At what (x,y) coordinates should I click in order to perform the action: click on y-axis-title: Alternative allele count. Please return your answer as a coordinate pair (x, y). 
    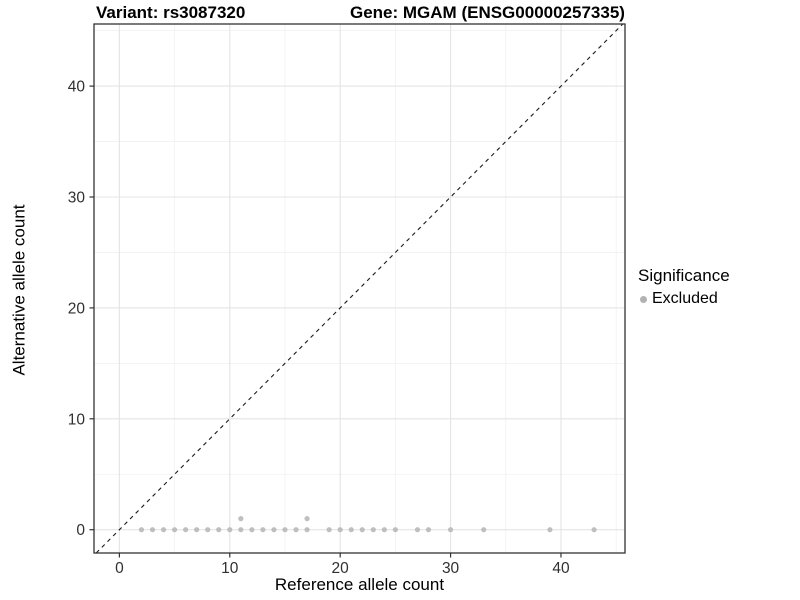
    Looking at the image, I should click on (19, 290).